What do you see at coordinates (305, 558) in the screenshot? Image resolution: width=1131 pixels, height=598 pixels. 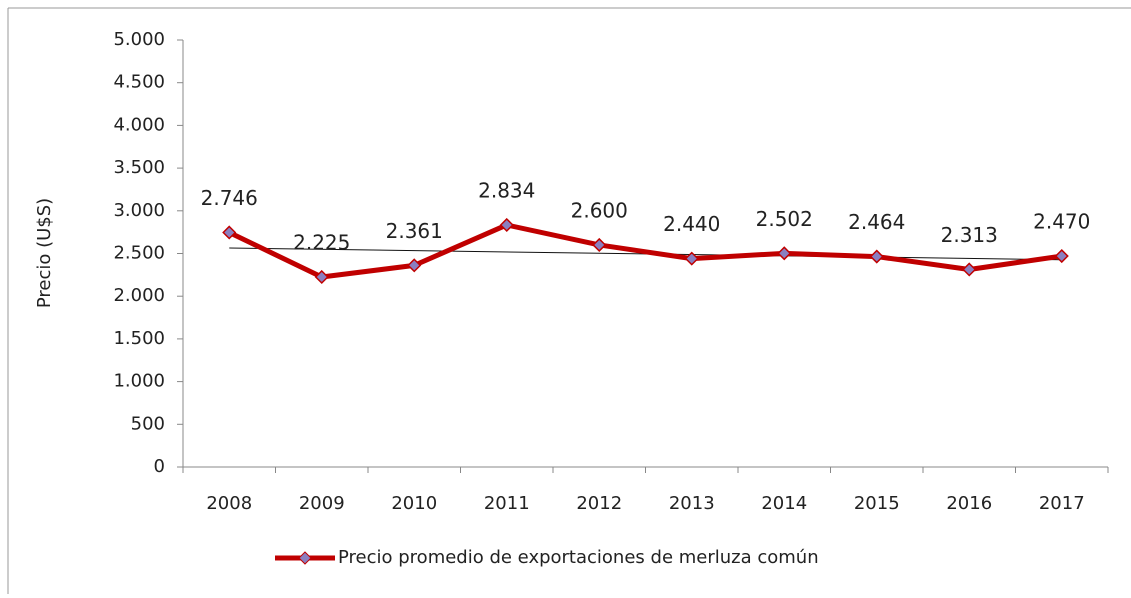 I see `legend-marker` at bounding box center [305, 558].